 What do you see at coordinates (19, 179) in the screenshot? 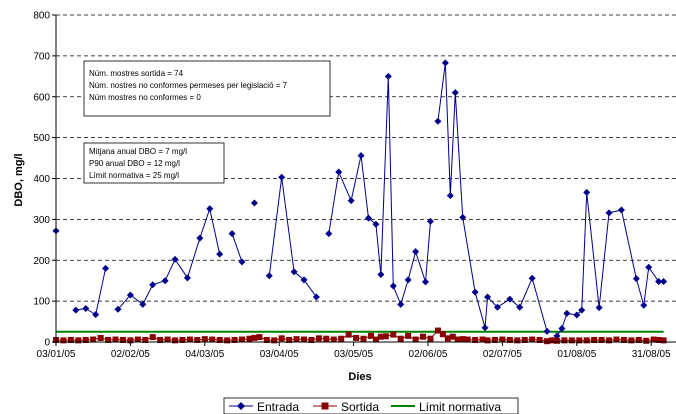
I see `y-axis-title: DBO, mg/l` at bounding box center [19, 179].